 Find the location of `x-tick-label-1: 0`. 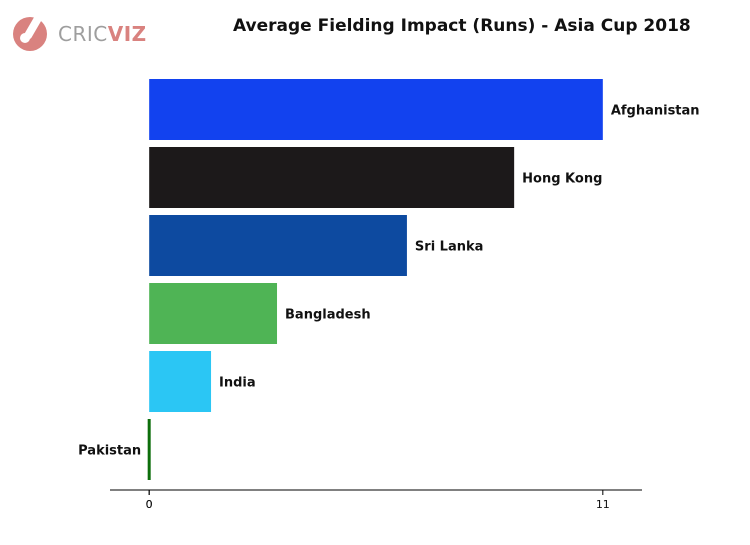

x-tick-label-1: 0 is located at coordinates (149, 504).